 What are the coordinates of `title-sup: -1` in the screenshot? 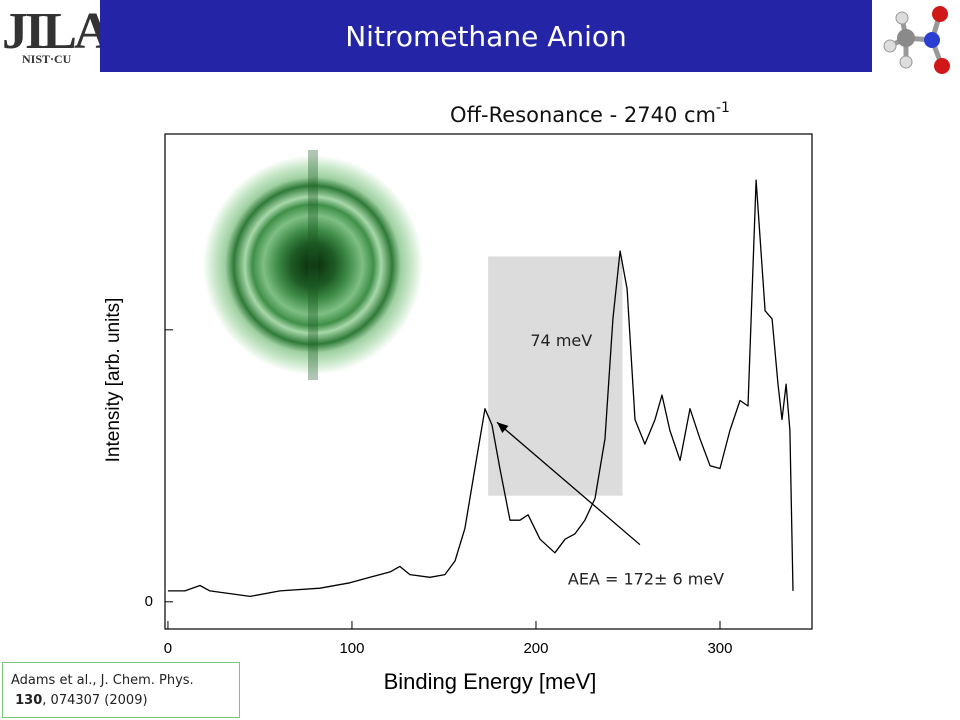 It's located at (723, 108).